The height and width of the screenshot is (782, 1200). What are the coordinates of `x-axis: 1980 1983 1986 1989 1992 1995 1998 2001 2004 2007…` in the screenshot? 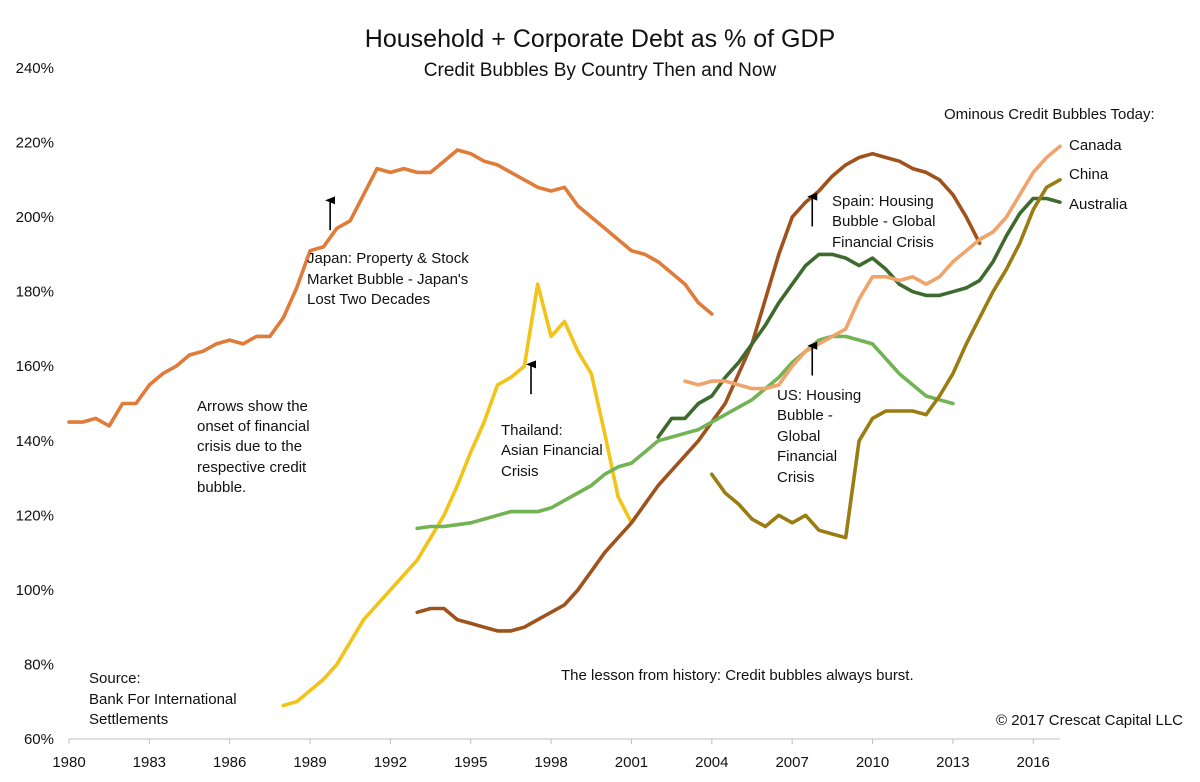 It's located at (556, 754).